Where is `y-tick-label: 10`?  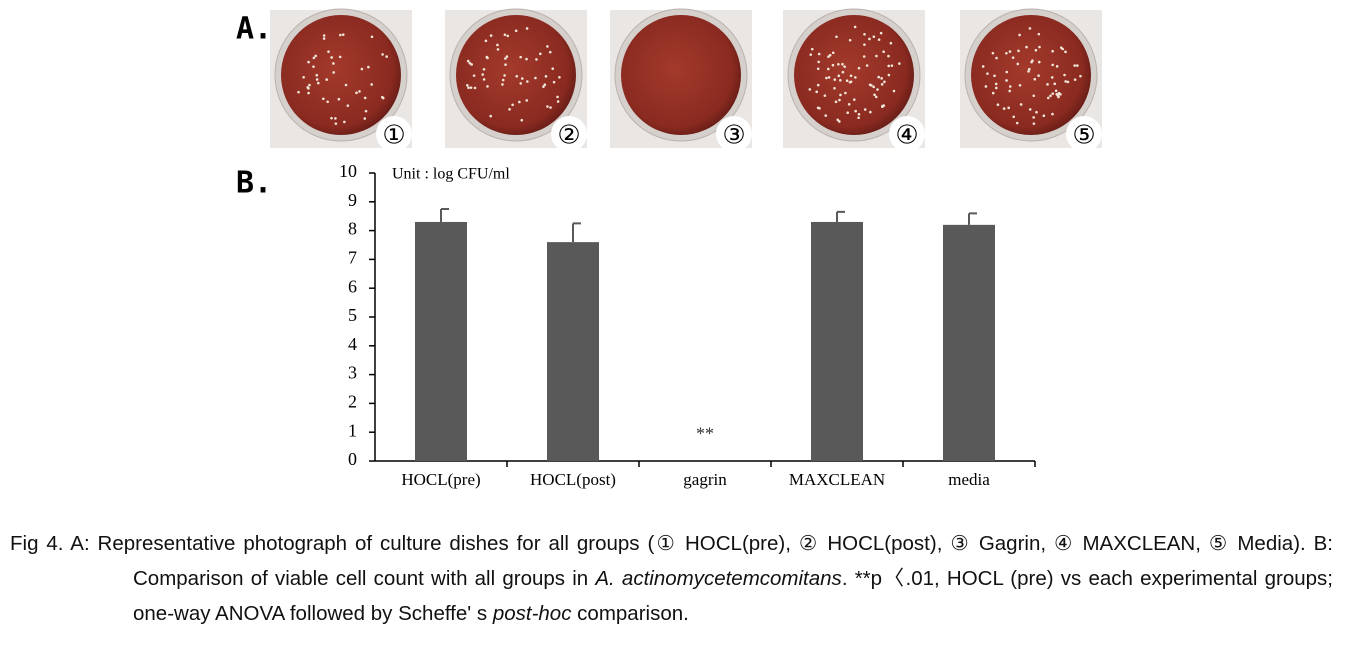
y-tick-label: 10 is located at coordinates (348, 171).